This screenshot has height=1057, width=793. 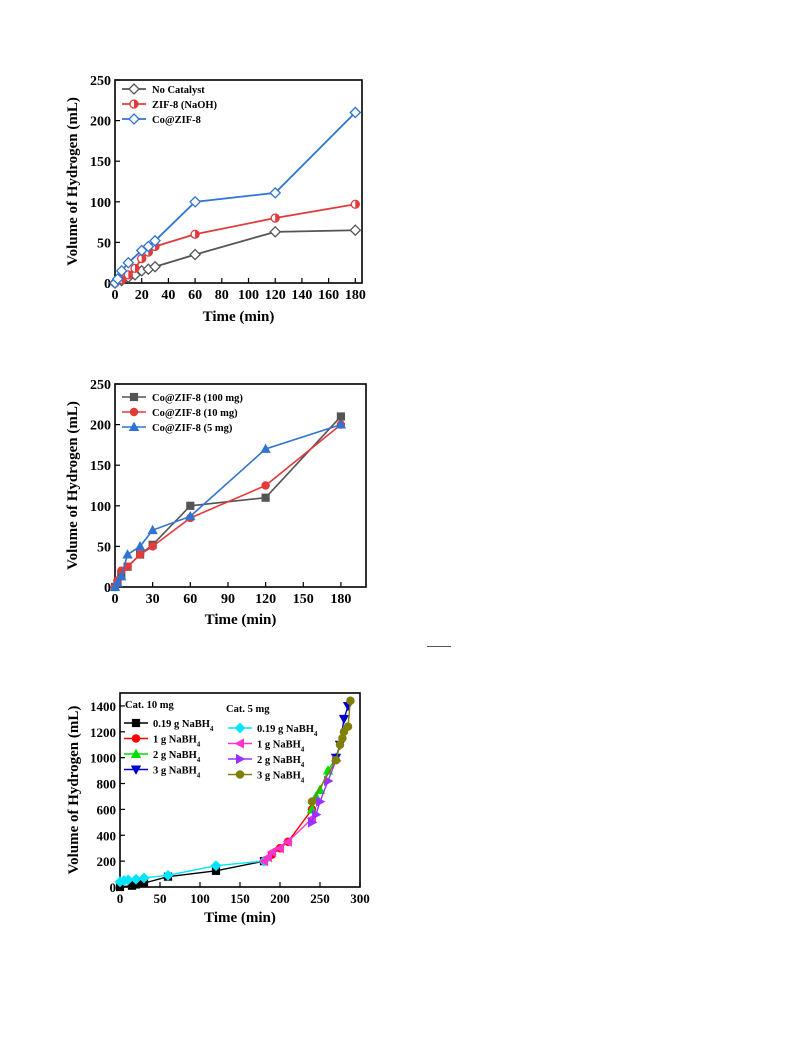 What do you see at coordinates (104, 243) in the screenshot?
I see `y-tick-label: 50` at bounding box center [104, 243].